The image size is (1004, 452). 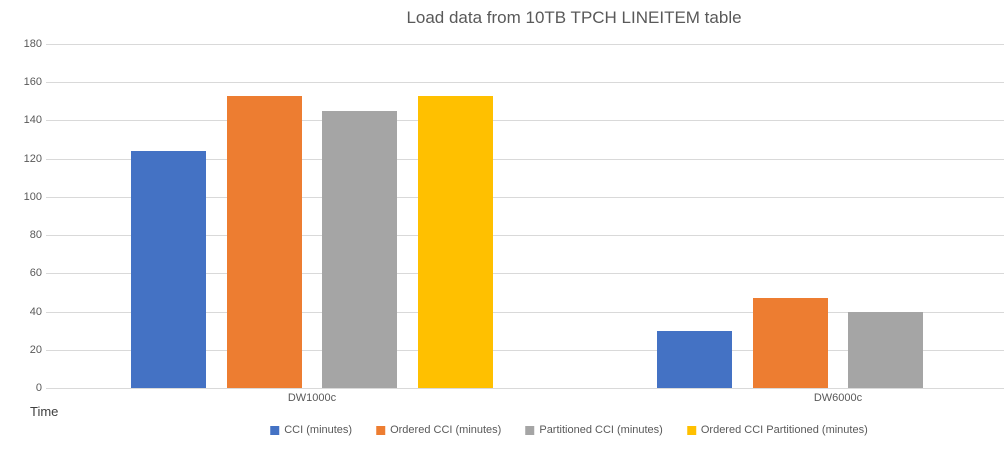 What do you see at coordinates (446, 430) in the screenshot?
I see `legend-label: Ordered CCI (minutes)` at bounding box center [446, 430].